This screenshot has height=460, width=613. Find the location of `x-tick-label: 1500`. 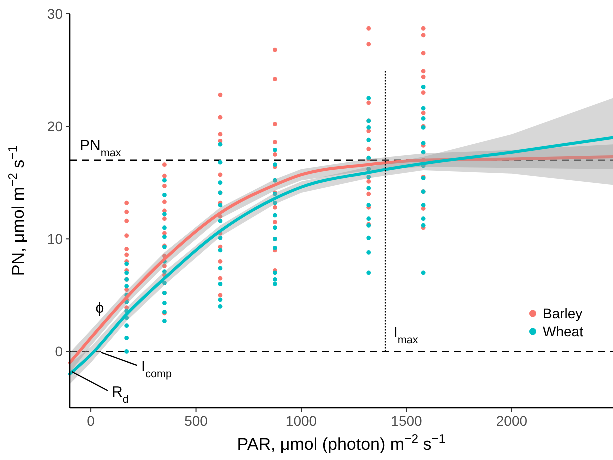

x-tick-label: 1500 is located at coordinates (407, 421).